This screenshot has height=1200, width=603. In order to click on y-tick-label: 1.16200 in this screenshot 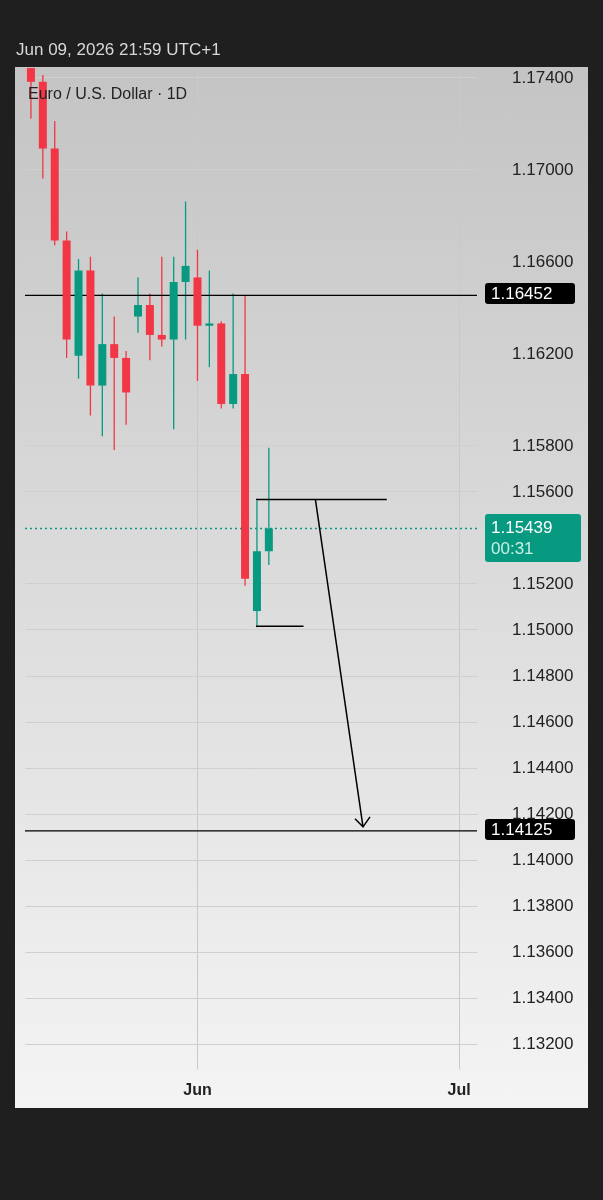, I will do `click(543, 353)`.